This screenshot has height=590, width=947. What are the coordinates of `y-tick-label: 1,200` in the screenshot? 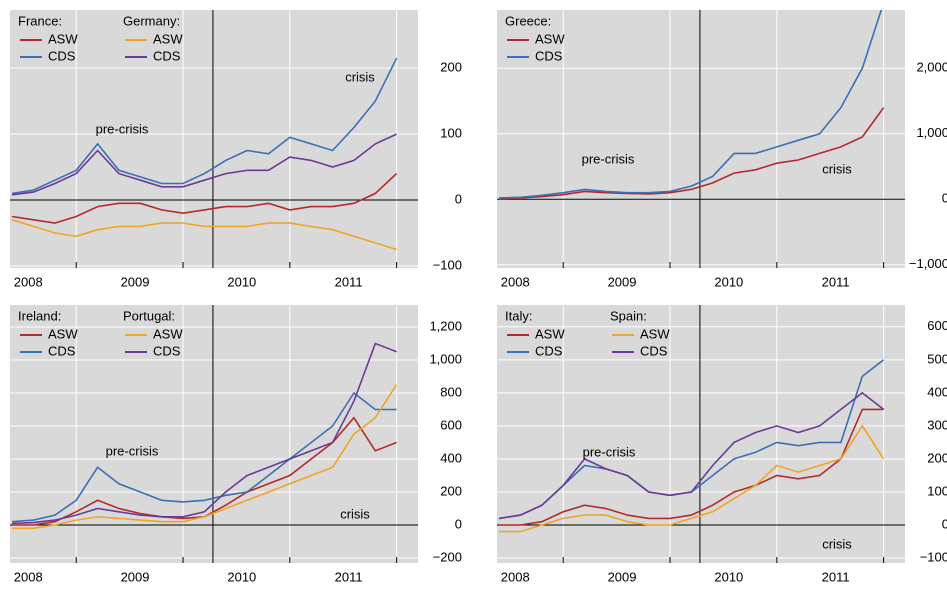 It's located at (445, 325).